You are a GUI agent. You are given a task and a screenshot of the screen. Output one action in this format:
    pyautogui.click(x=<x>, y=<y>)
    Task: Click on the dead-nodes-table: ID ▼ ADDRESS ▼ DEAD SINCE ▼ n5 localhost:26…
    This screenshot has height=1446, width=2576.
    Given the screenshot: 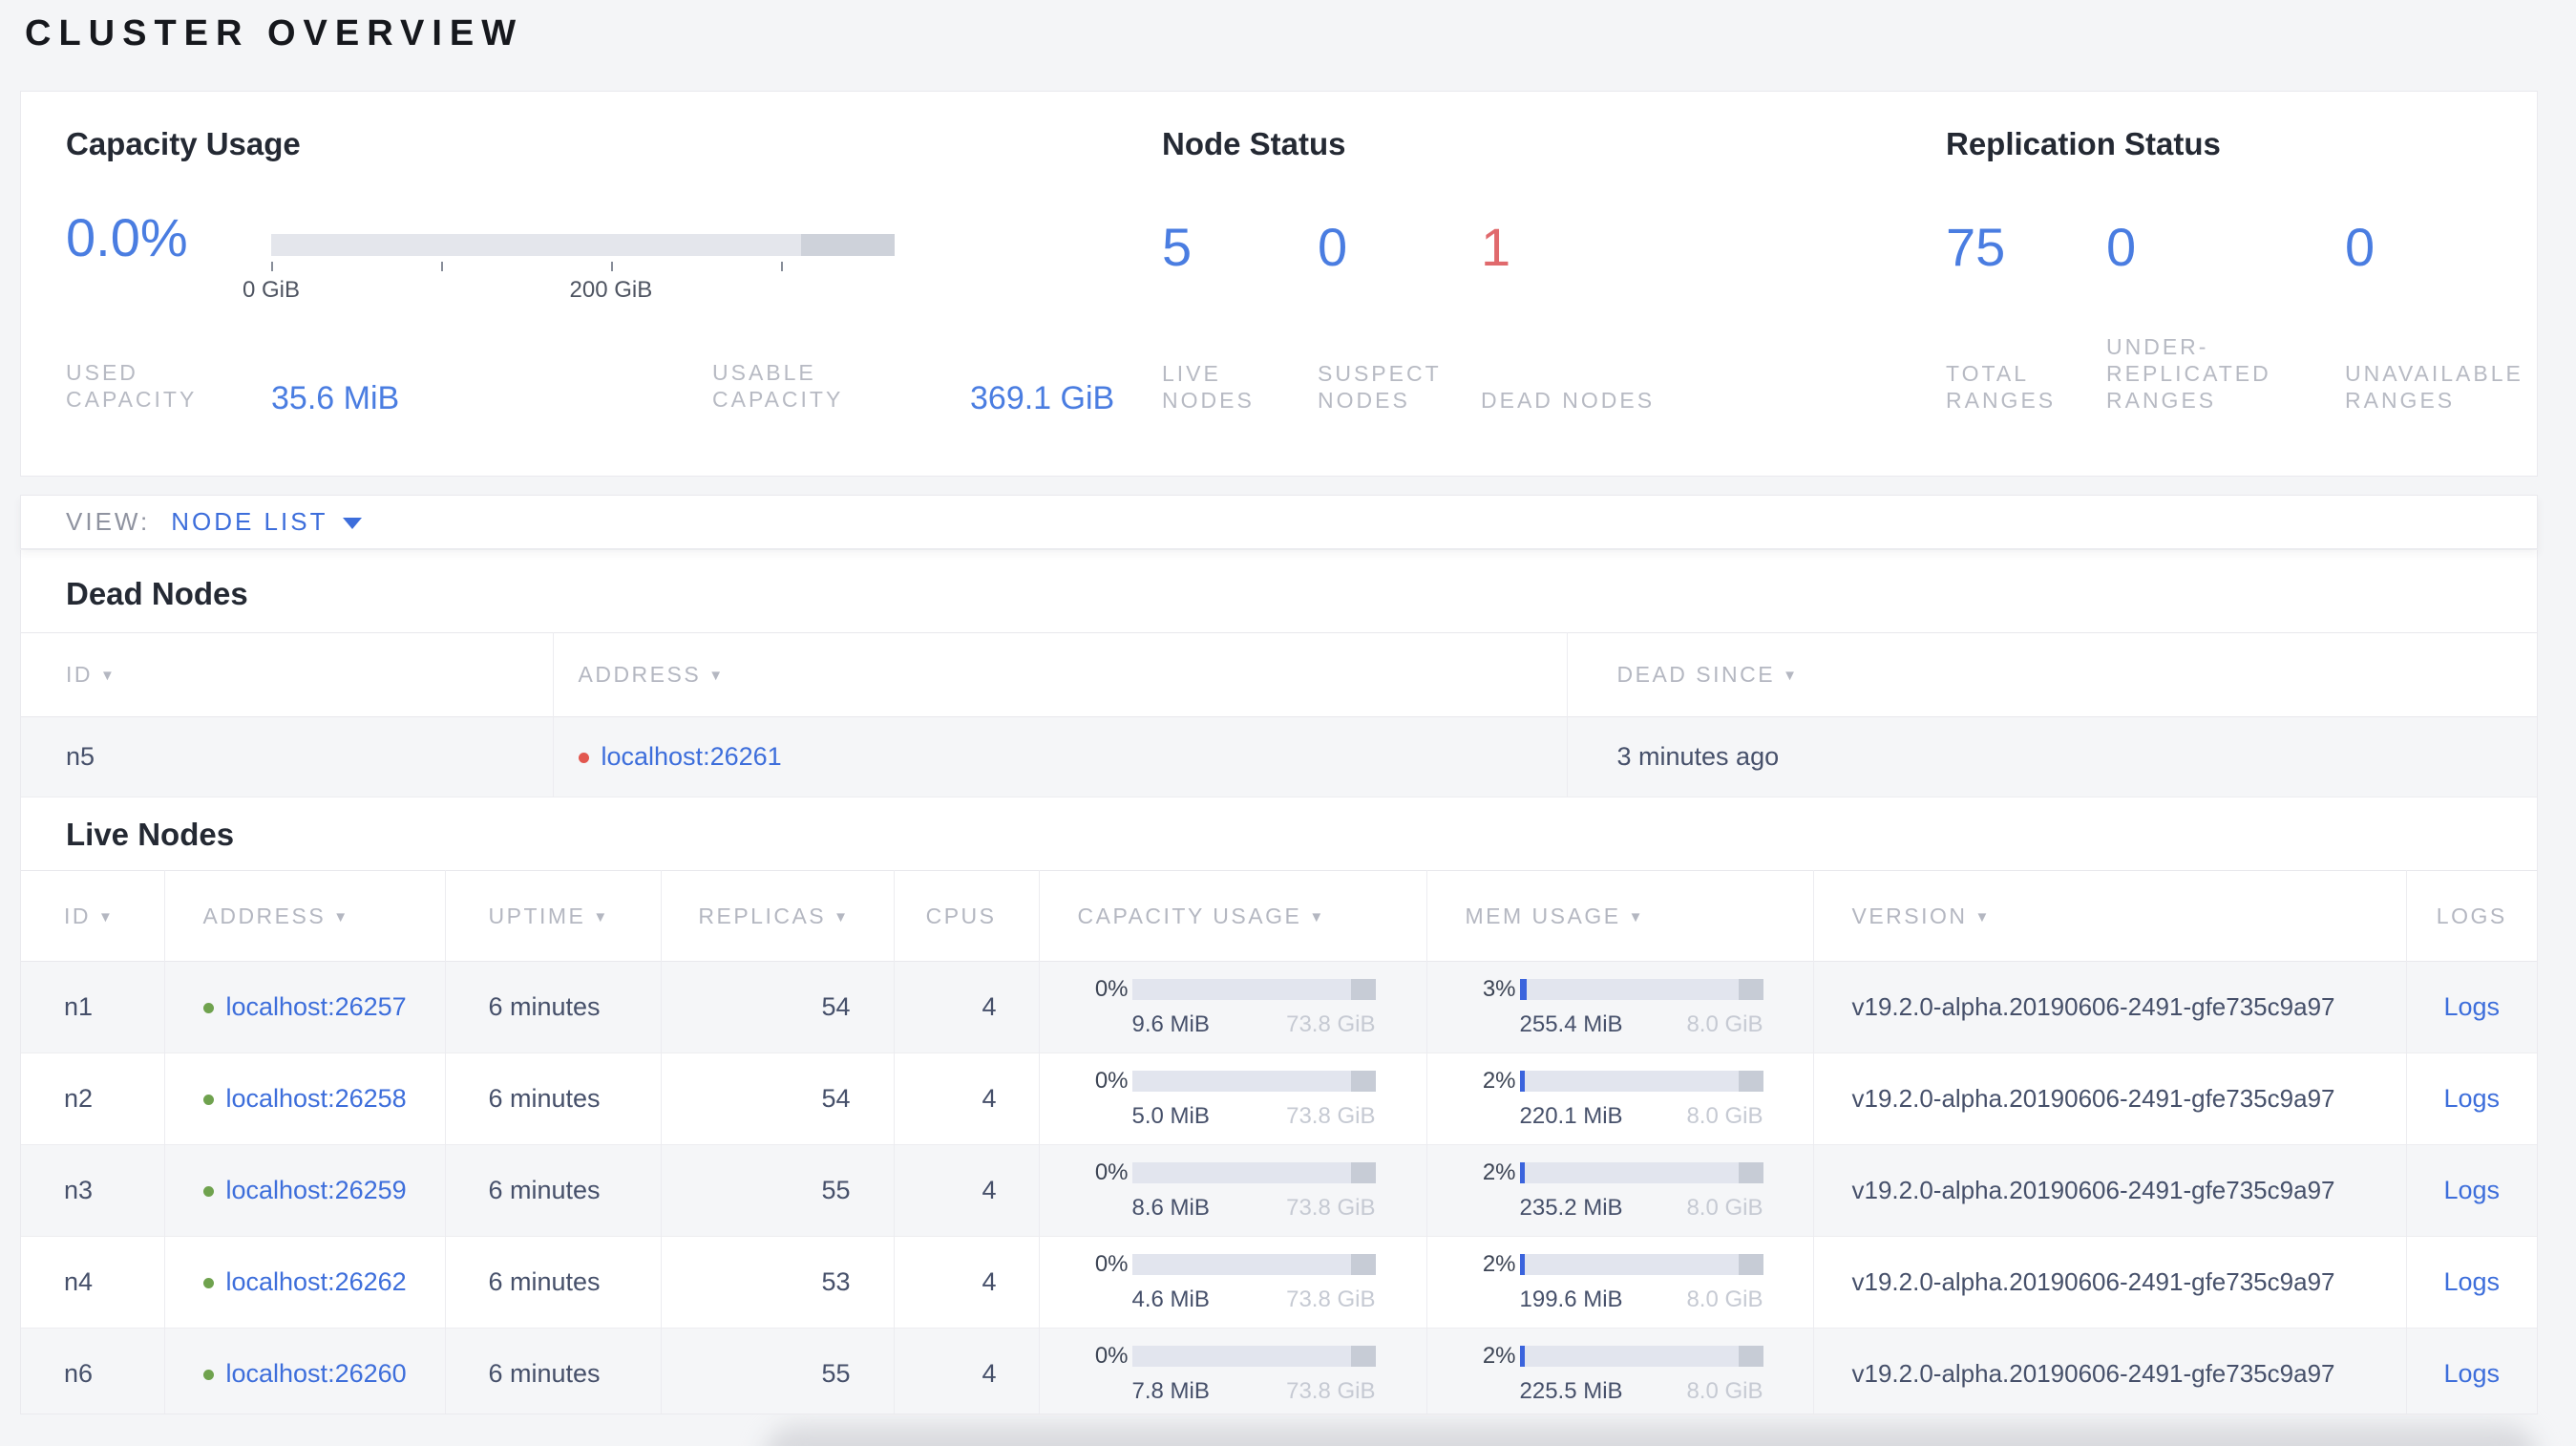 What is the action you would take?
    pyautogui.click(x=1279, y=714)
    